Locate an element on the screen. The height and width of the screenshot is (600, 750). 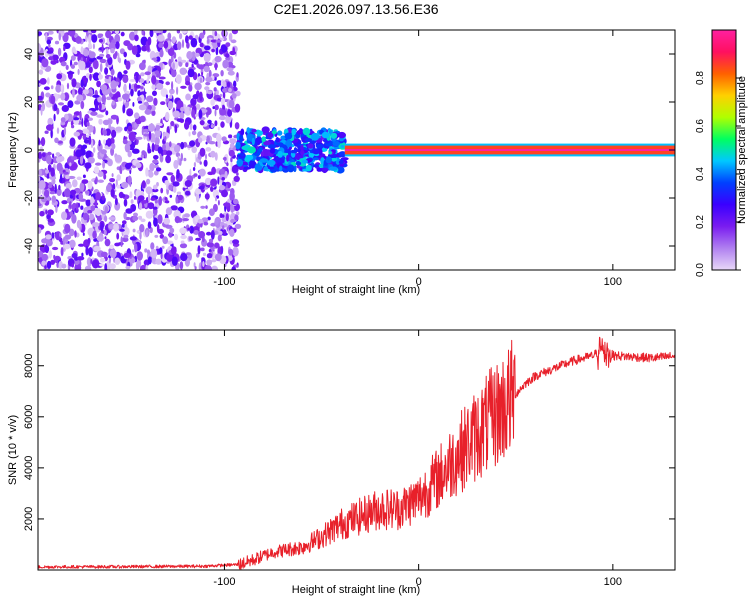
y-tick-label: 4000 is located at coordinates (29, 468).